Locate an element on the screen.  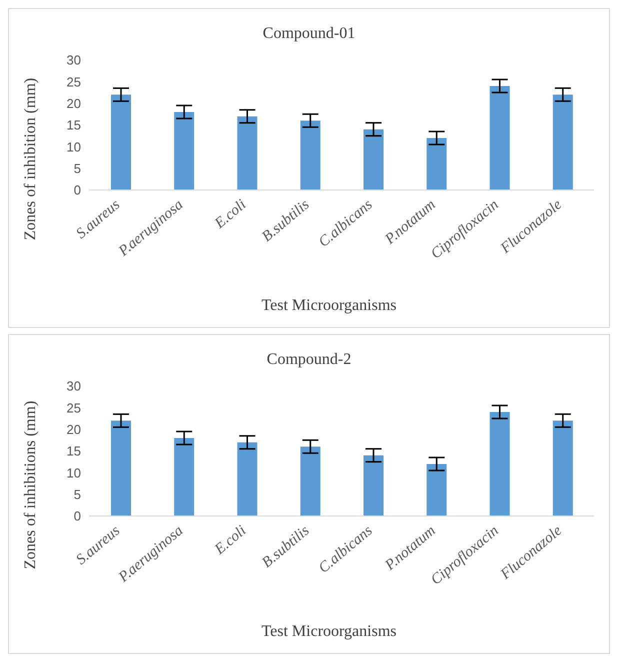
chart-title: Compound-2 is located at coordinates (309, 360).